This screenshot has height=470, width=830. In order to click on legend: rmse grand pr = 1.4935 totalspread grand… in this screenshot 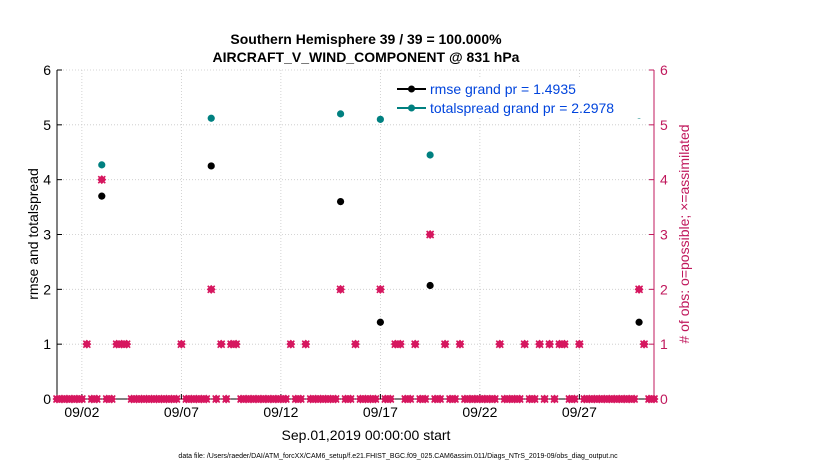, I will do `click(521, 98)`.